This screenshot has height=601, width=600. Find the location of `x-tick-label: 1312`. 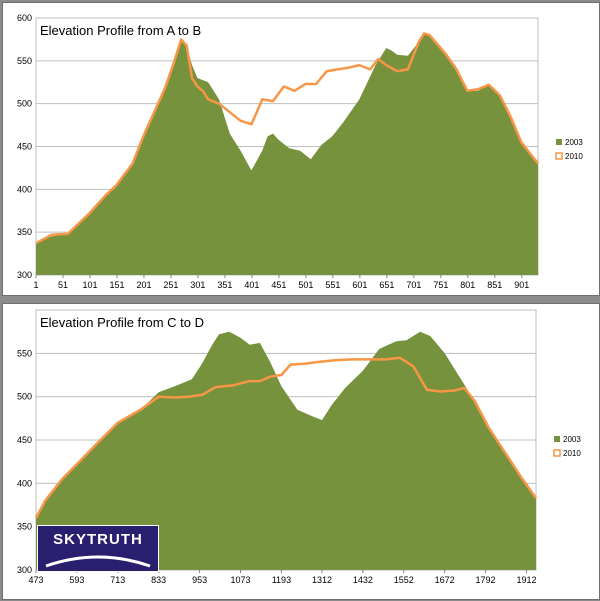

x-tick-label: 1312 is located at coordinates (322, 580).